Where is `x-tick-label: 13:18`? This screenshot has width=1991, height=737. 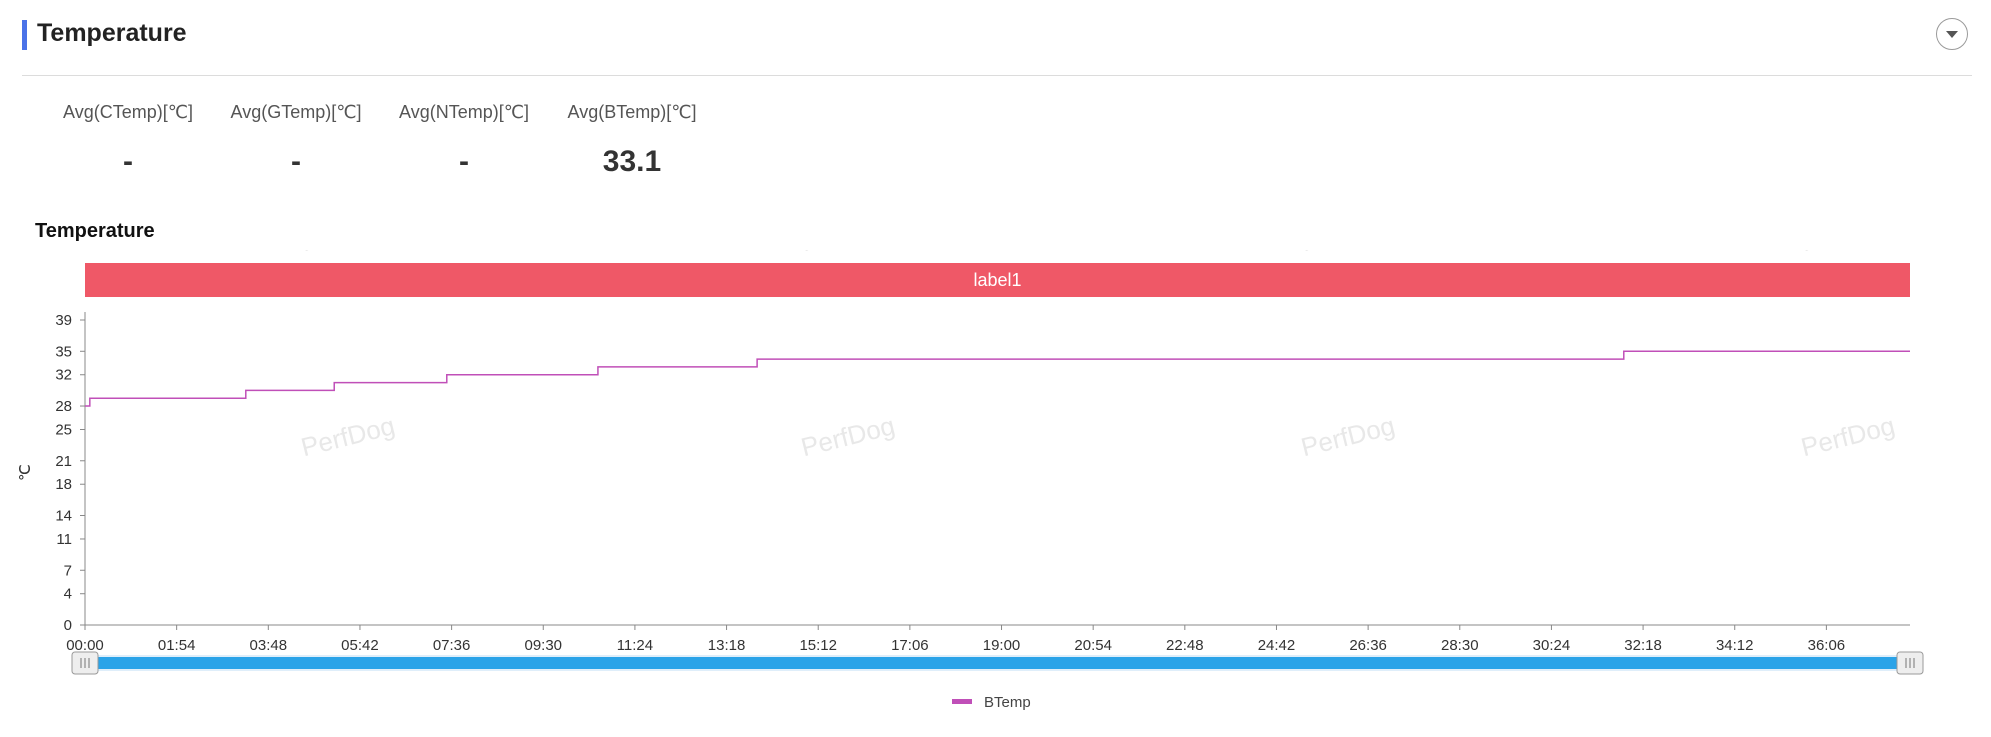
x-tick-label: 13:18 is located at coordinates (727, 645).